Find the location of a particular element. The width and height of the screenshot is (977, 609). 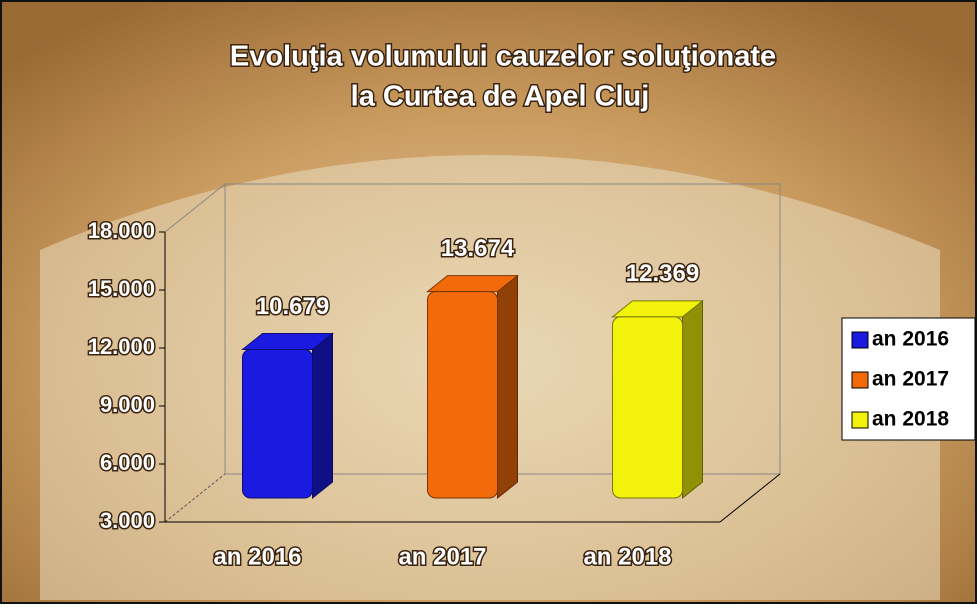

y-tick-label: 9.000 is located at coordinates (127, 404).